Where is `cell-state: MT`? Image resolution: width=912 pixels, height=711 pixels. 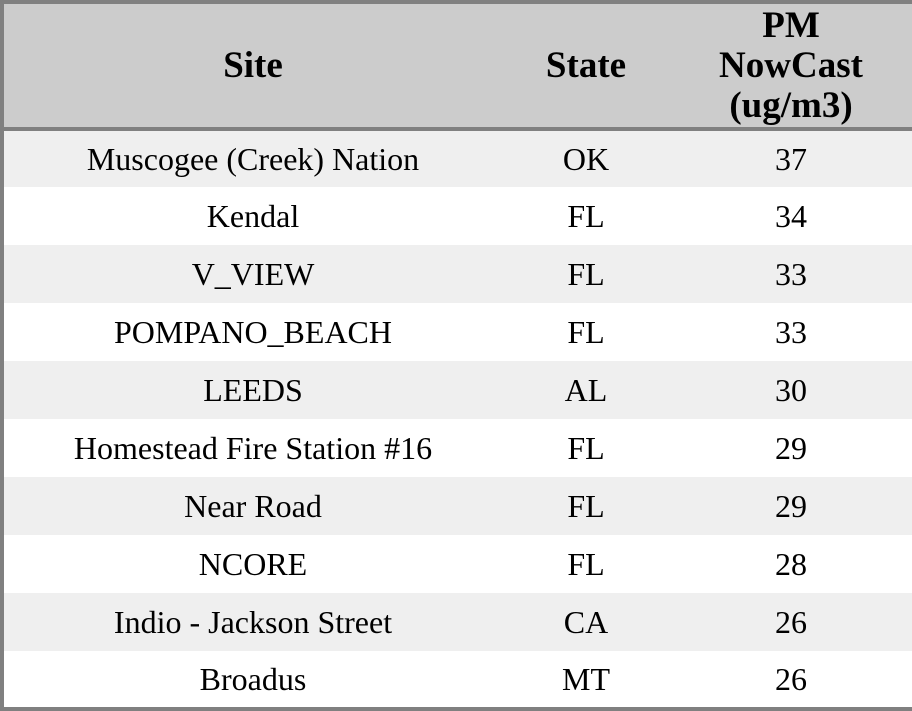
cell-state: MT is located at coordinates (586, 681).